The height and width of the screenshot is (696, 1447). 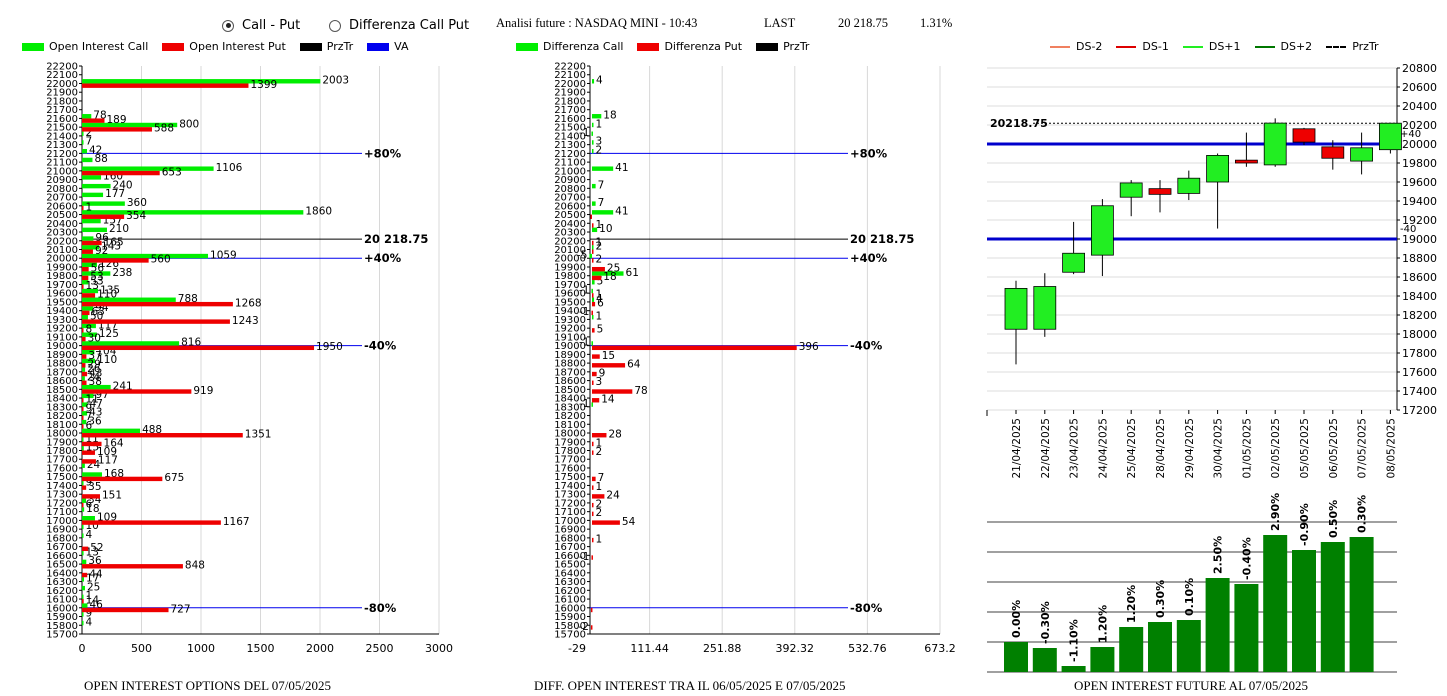 What do you see at coordinates (1296, 46) in the screenshot?
I see `legend-label: DS+2` at bounding box center [1296, 46].